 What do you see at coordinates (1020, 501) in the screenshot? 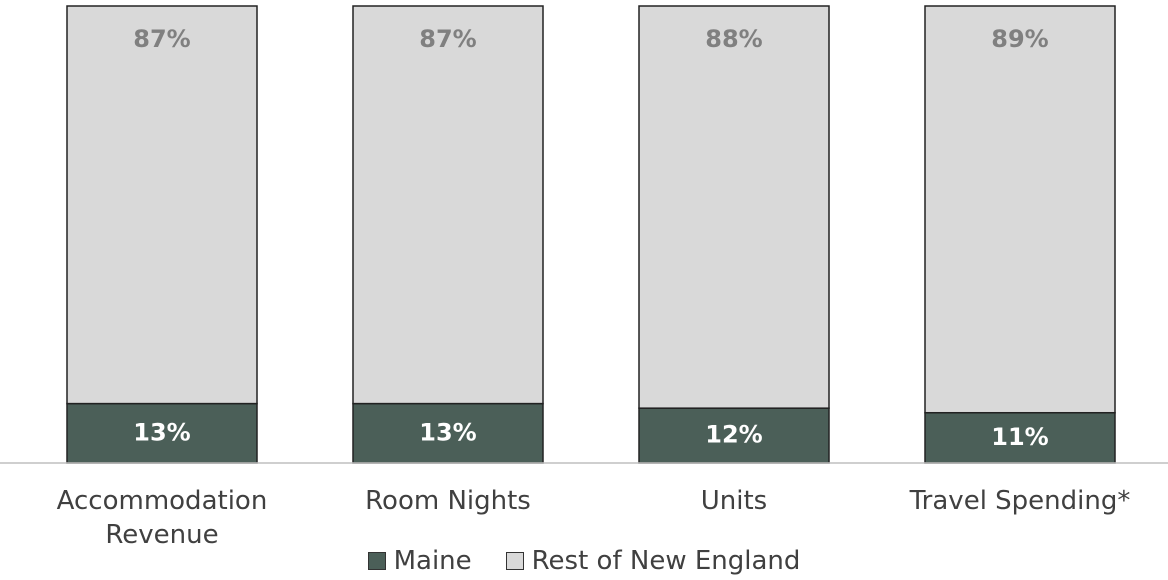
I see `x-tick-label: Travel Spending*` at bounding box center [1020, 501].